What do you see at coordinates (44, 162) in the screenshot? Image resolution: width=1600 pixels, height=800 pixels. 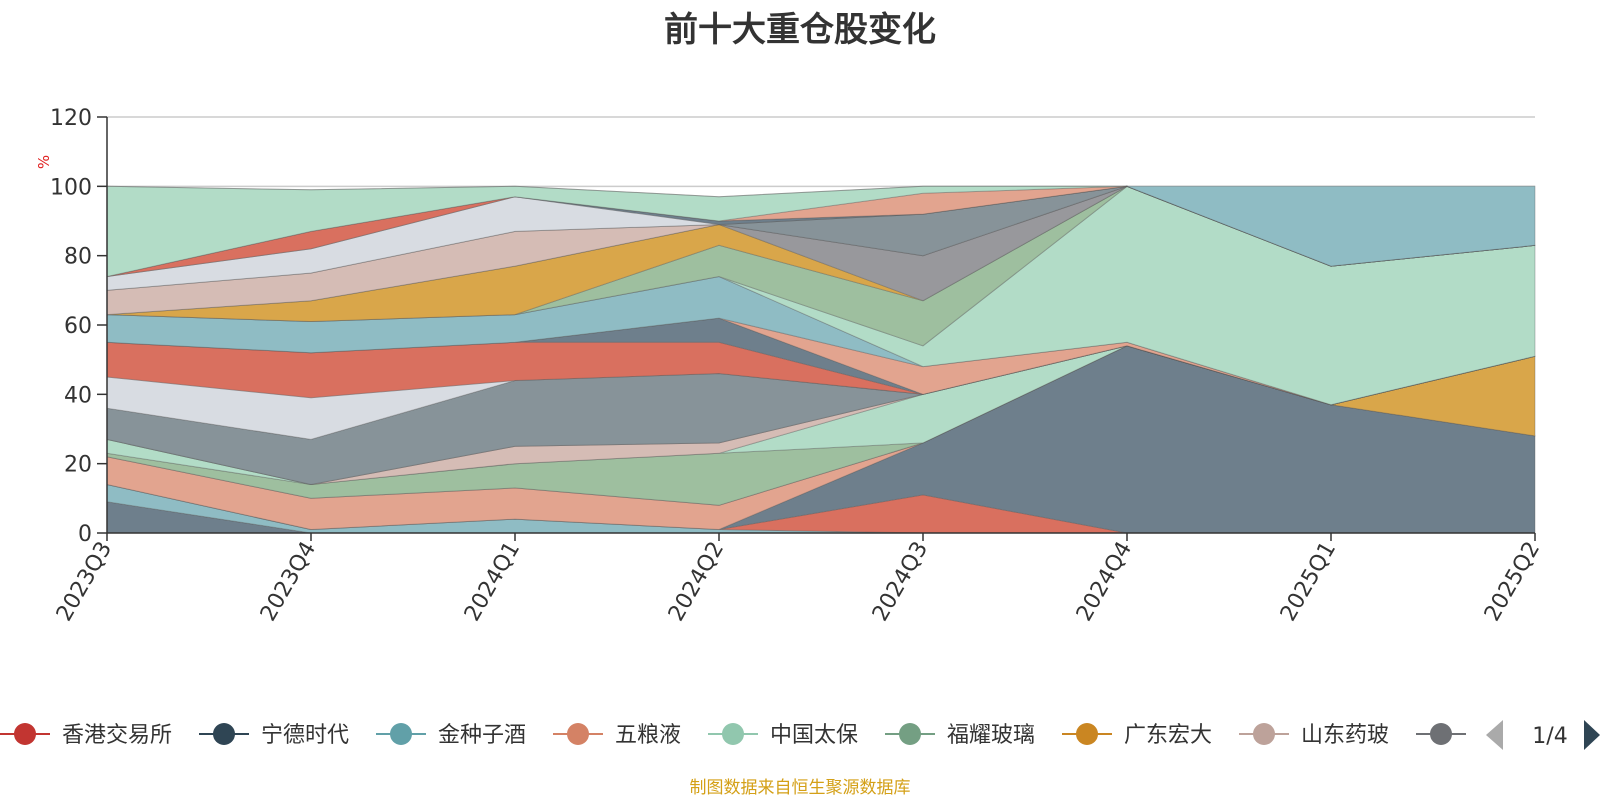 I see `y-axis-unit: %` at bounding box center [44, 162].